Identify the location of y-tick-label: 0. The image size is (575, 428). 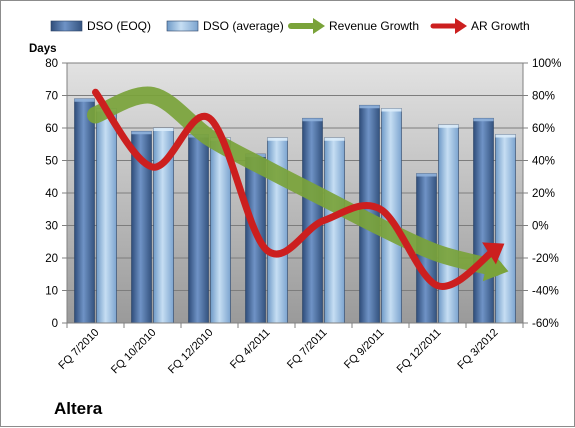
(55, 324).